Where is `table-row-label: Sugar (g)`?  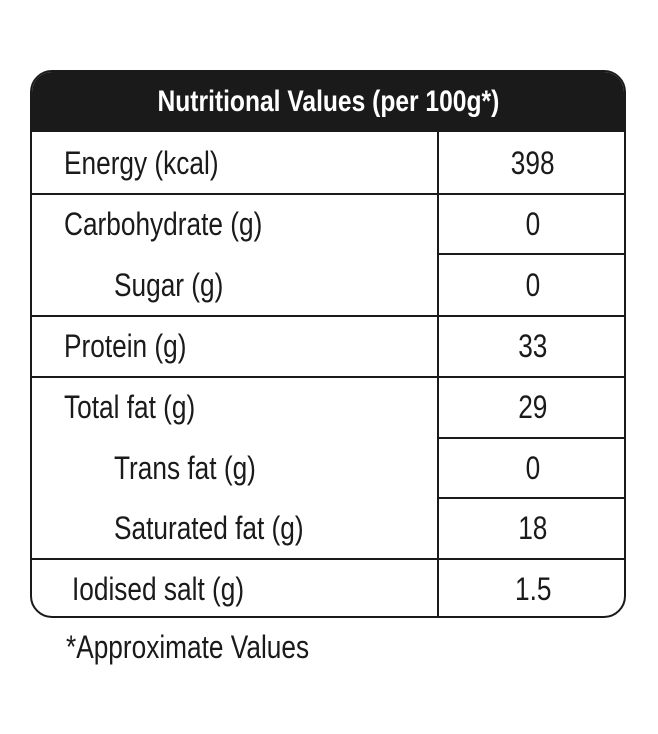
table-row-label: Sugar (g) is located at coordinates (169, 284).